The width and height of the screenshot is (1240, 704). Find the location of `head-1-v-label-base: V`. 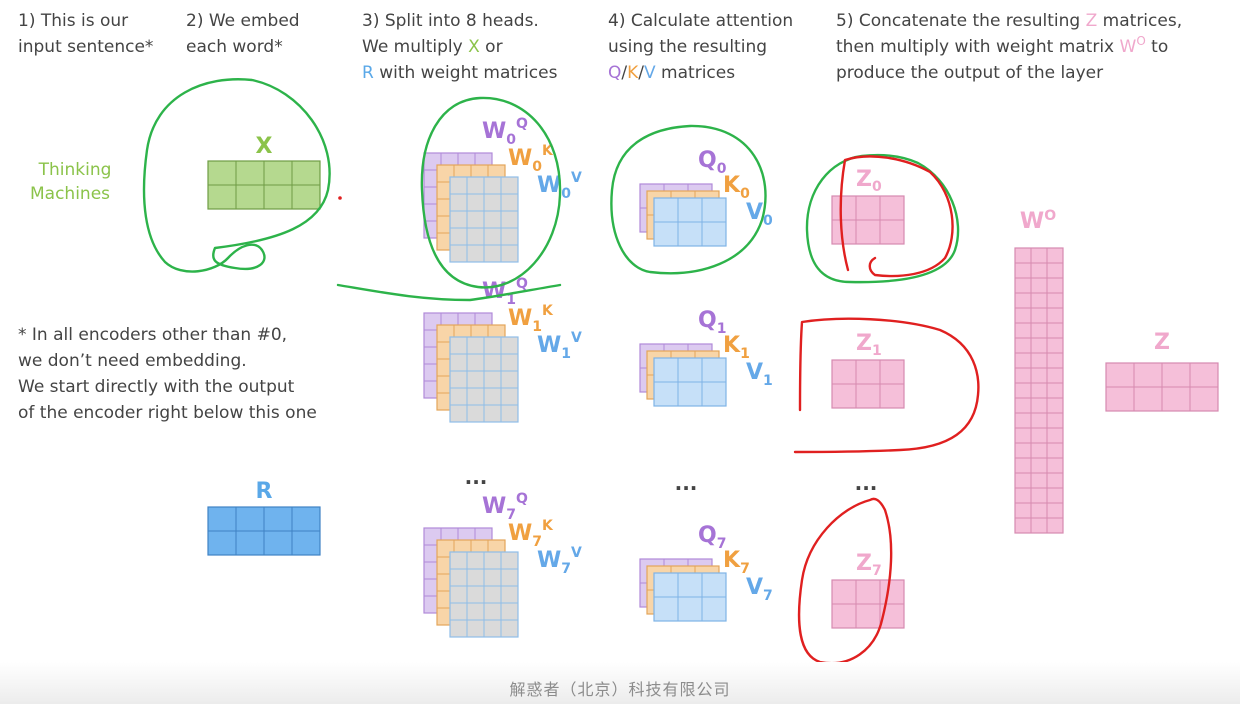

head-1-v-label-base: V is located at coordinates (754, 372).